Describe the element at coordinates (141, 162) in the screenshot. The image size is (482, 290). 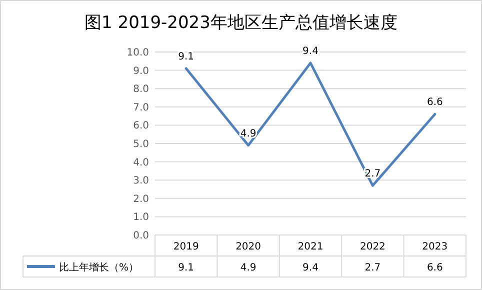
I see `y-tick-label: 4.0` at that location.